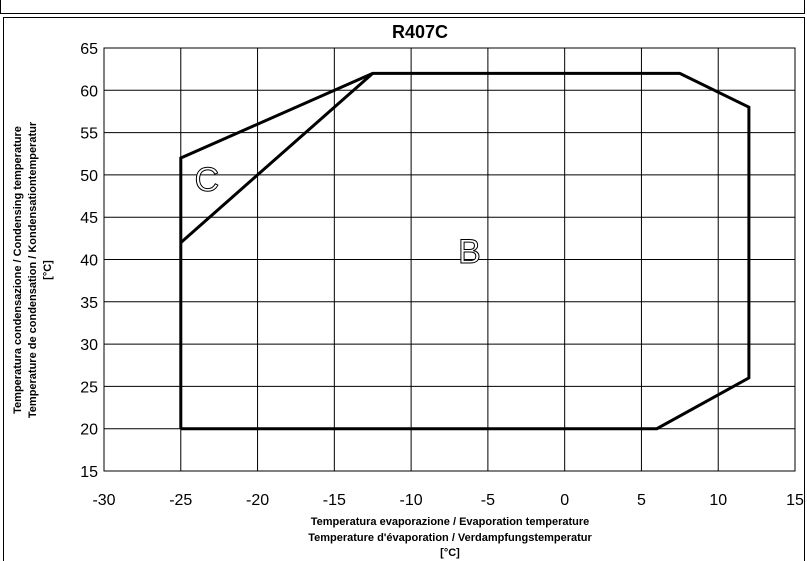 This screenshot has height=561, width=807. Describe the element at coordinates (450, 553) in the screenshot. I see `x-axis-label-line-3: [°C]` at that location.